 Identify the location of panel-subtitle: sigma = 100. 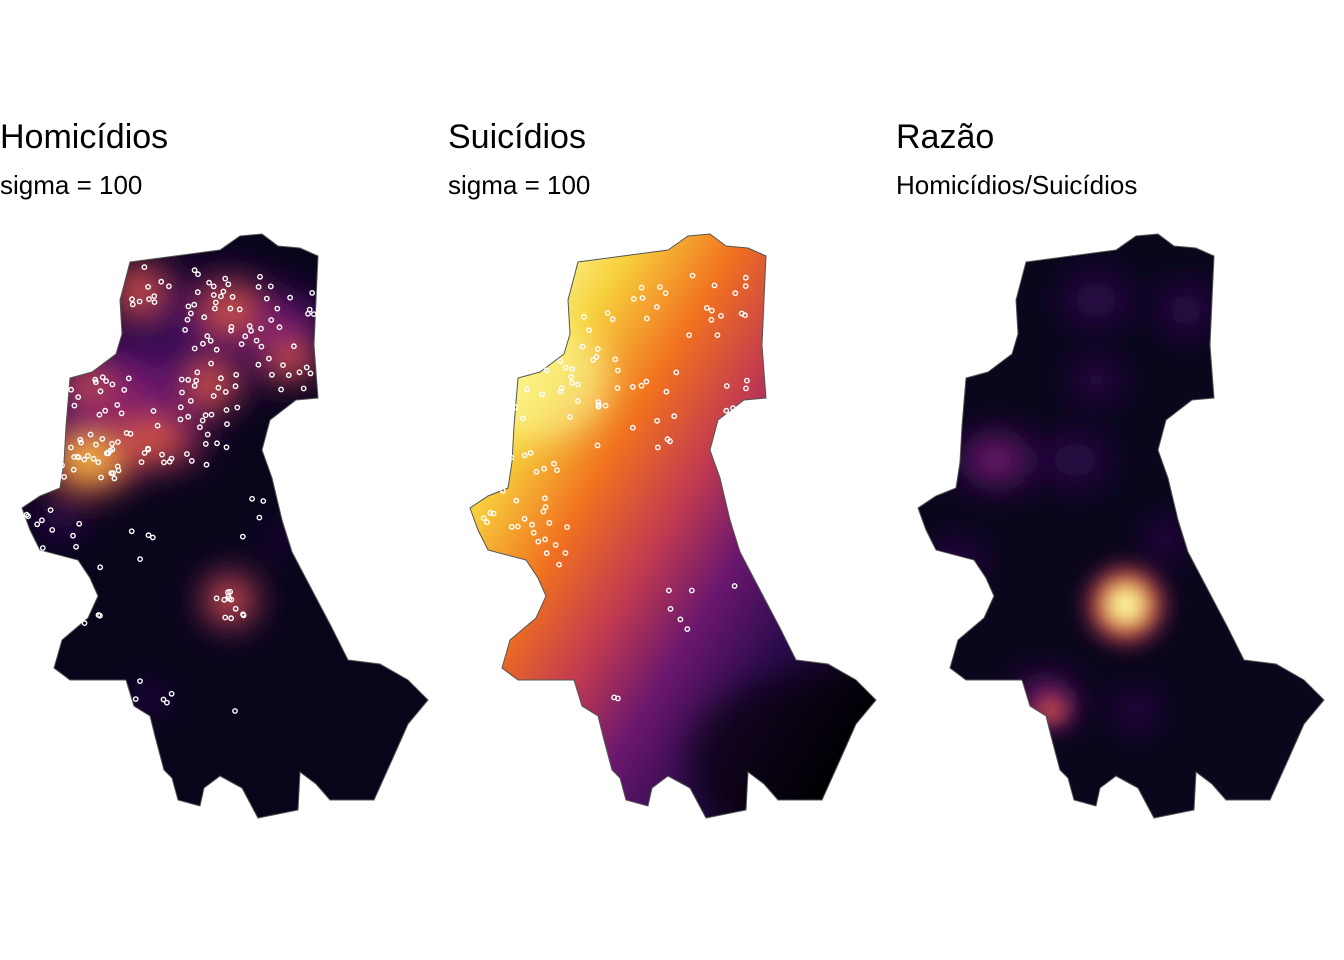
(519, 185).